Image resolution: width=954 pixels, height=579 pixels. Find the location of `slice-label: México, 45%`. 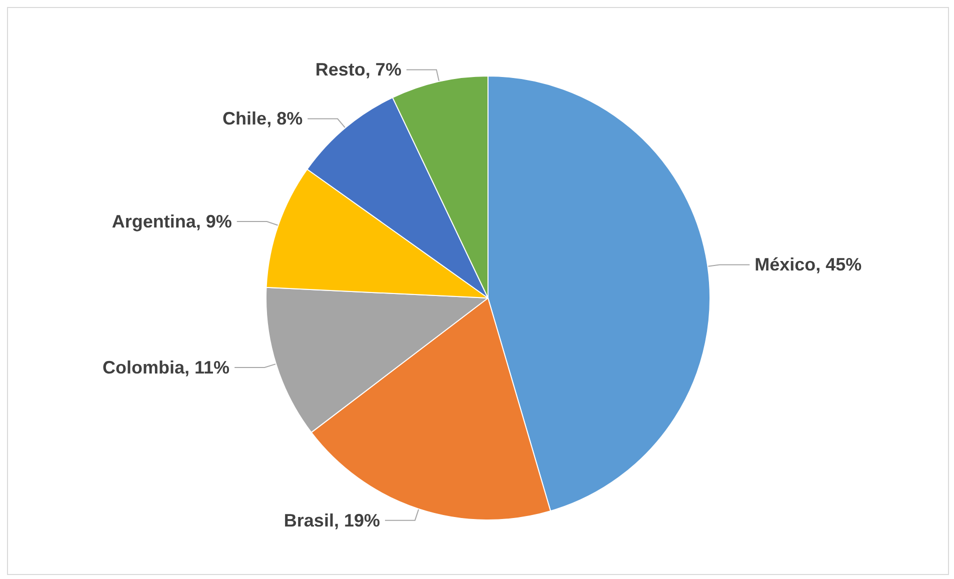

slice-label: México, 45% is located at coordinates (808, 264).